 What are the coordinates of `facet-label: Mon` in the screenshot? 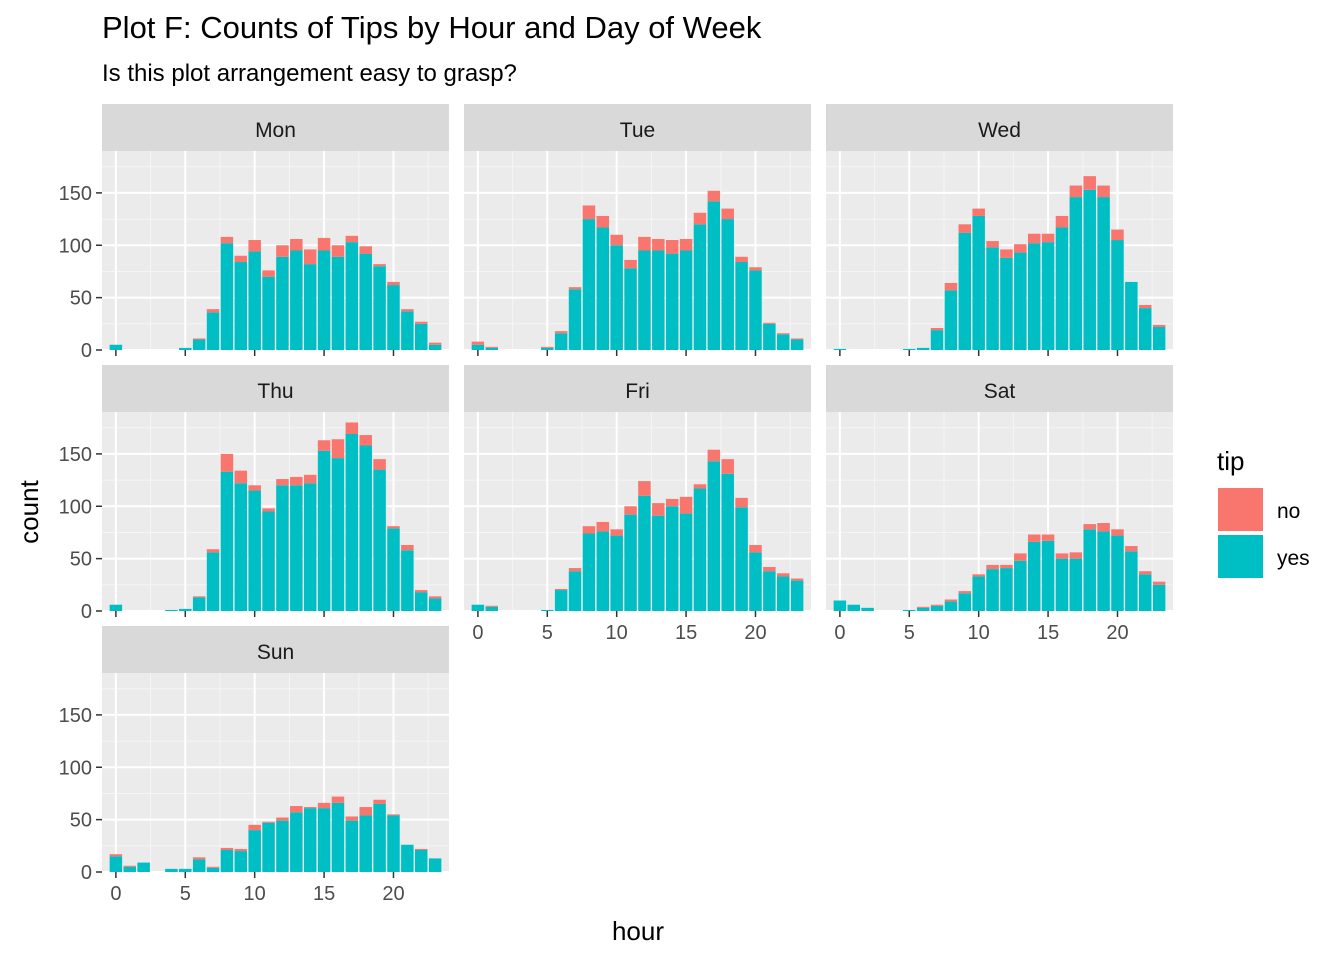 It's located at (275, 130).